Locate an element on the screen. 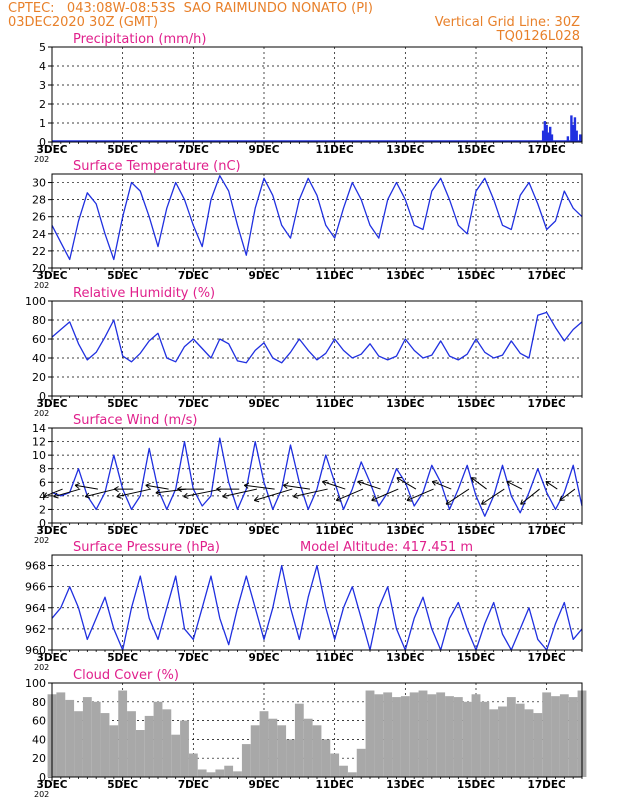  ytick-label: 24 is located at coordinates (39, 234).